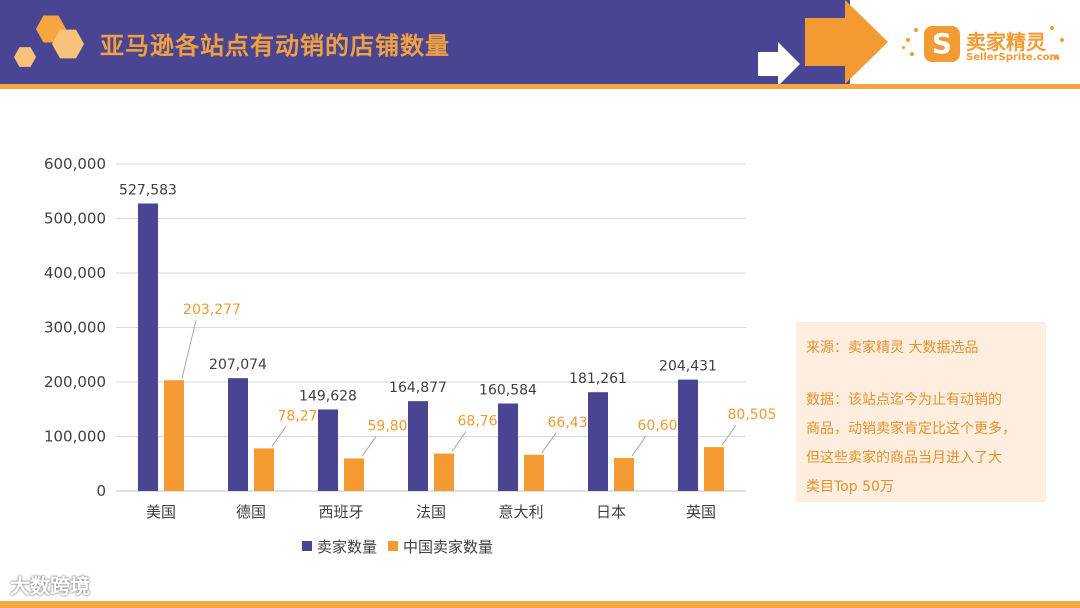 The height and width of the screenshot is (608, 1080). Describe the element at coordinates (846, 42) in the screenshot. I see `orange-arrow-icon` at that location.